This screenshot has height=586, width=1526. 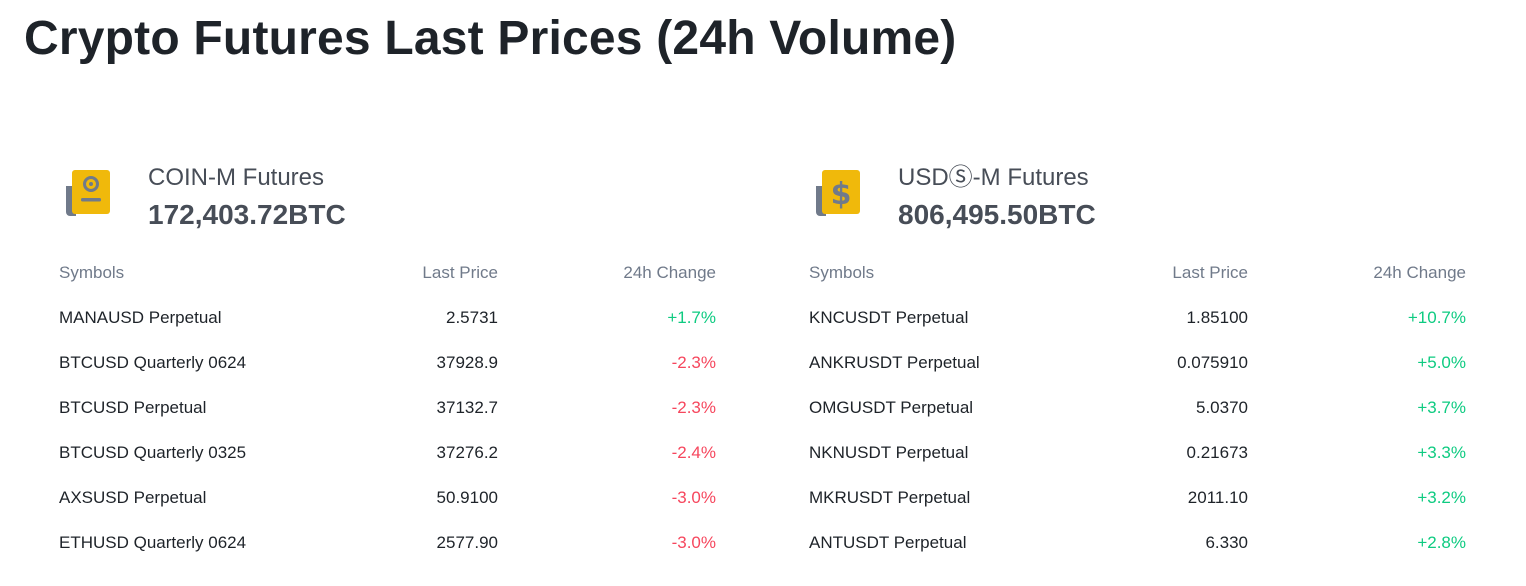 What do you see at coordinates (388, 420) in the screenshot?
I see `table-row: BTCUSD Perpetual 37132.7 -2.3%` at bounding box center [388, 420].